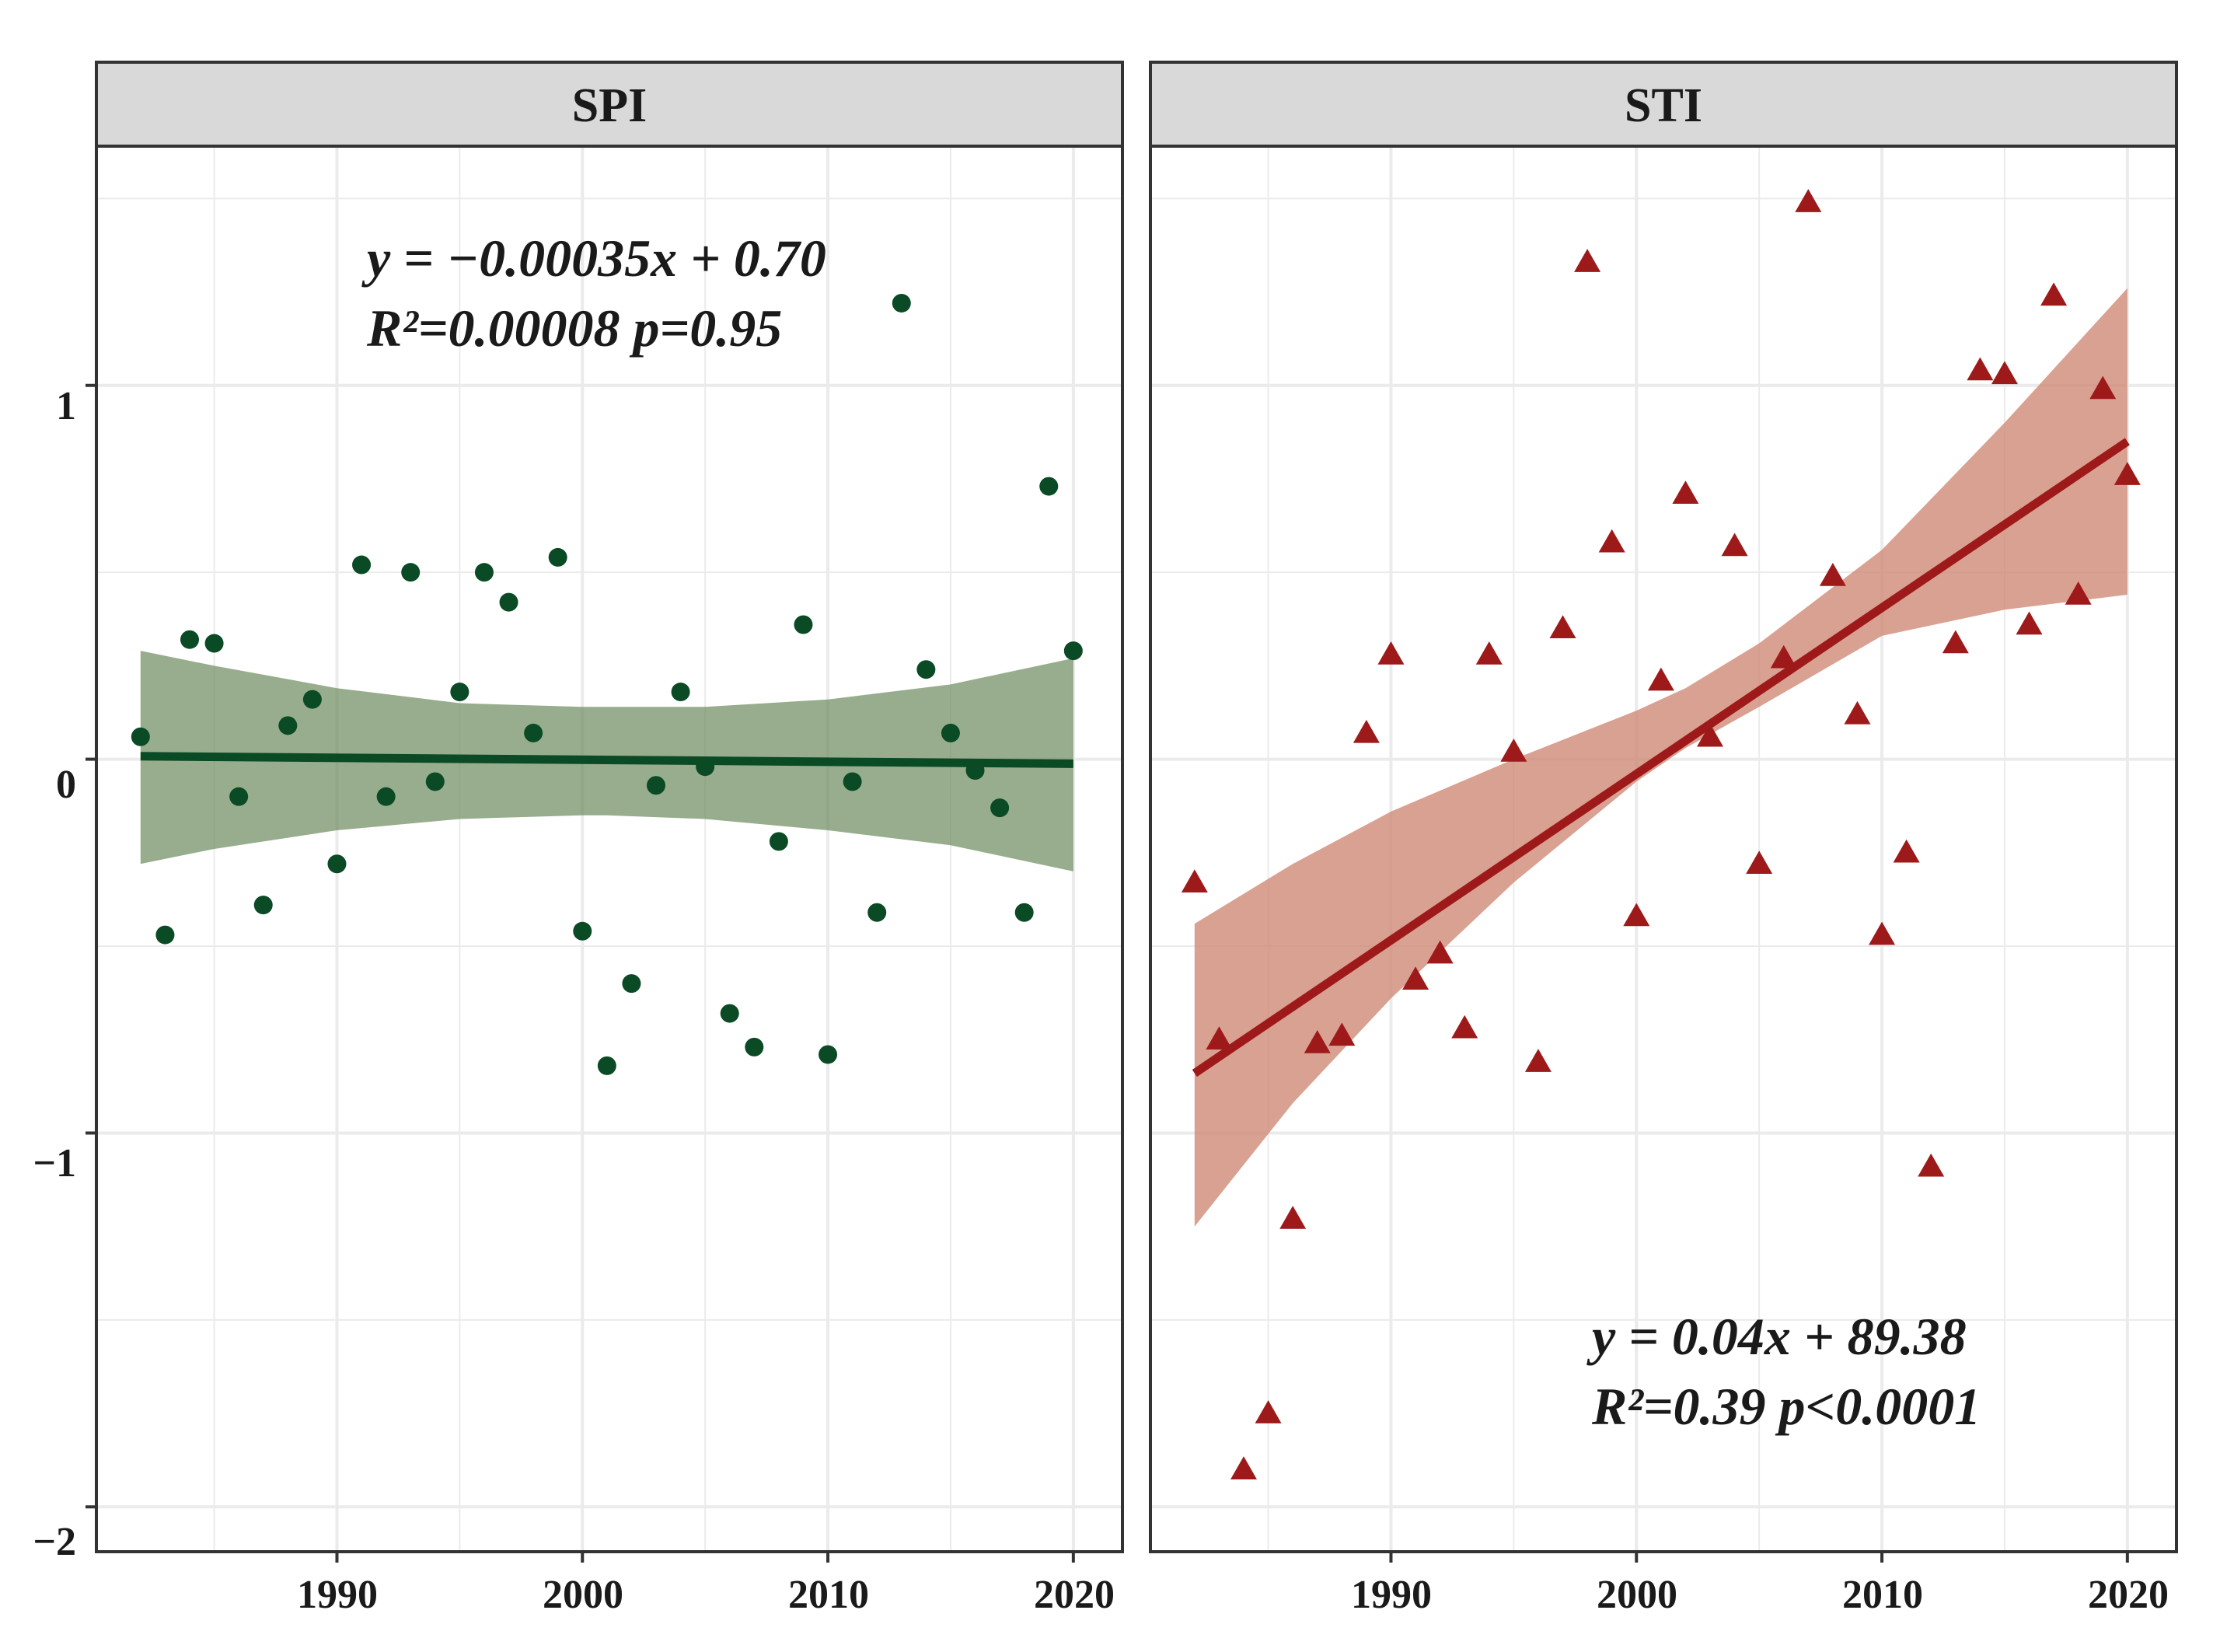  Describe the element at coordinates (1786, 1406) in the screenshot. I see `sti-regression-stats: R²=0.39 p<0.0001` at that location.